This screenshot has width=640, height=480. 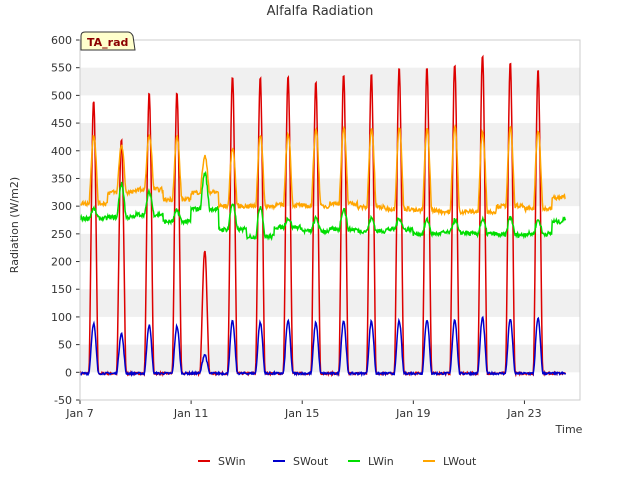 What do you see at coordinates (65, 345) in the screenshot?
I see `y-tick-label: 50` at bounding box center [65, 345].